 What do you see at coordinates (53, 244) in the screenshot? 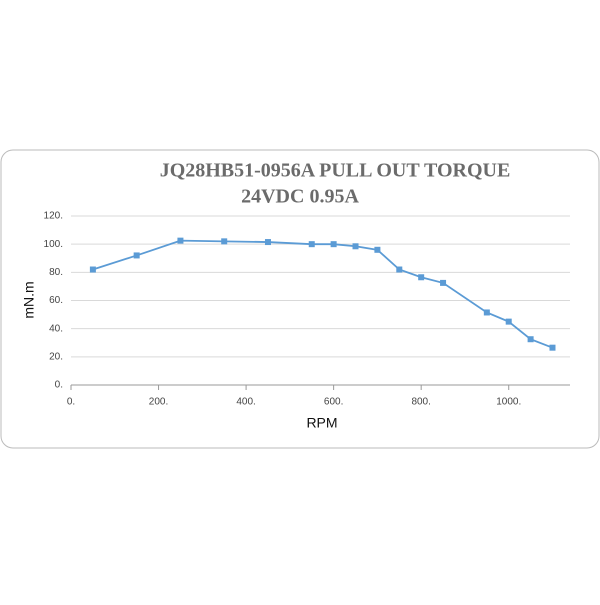
I see `y-tick-label: 100.` at bounding box center [53, 244].